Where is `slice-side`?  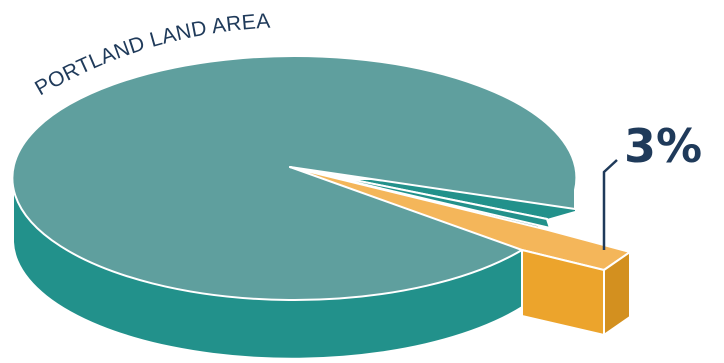 slice-side is located at coordinates (617, 293).